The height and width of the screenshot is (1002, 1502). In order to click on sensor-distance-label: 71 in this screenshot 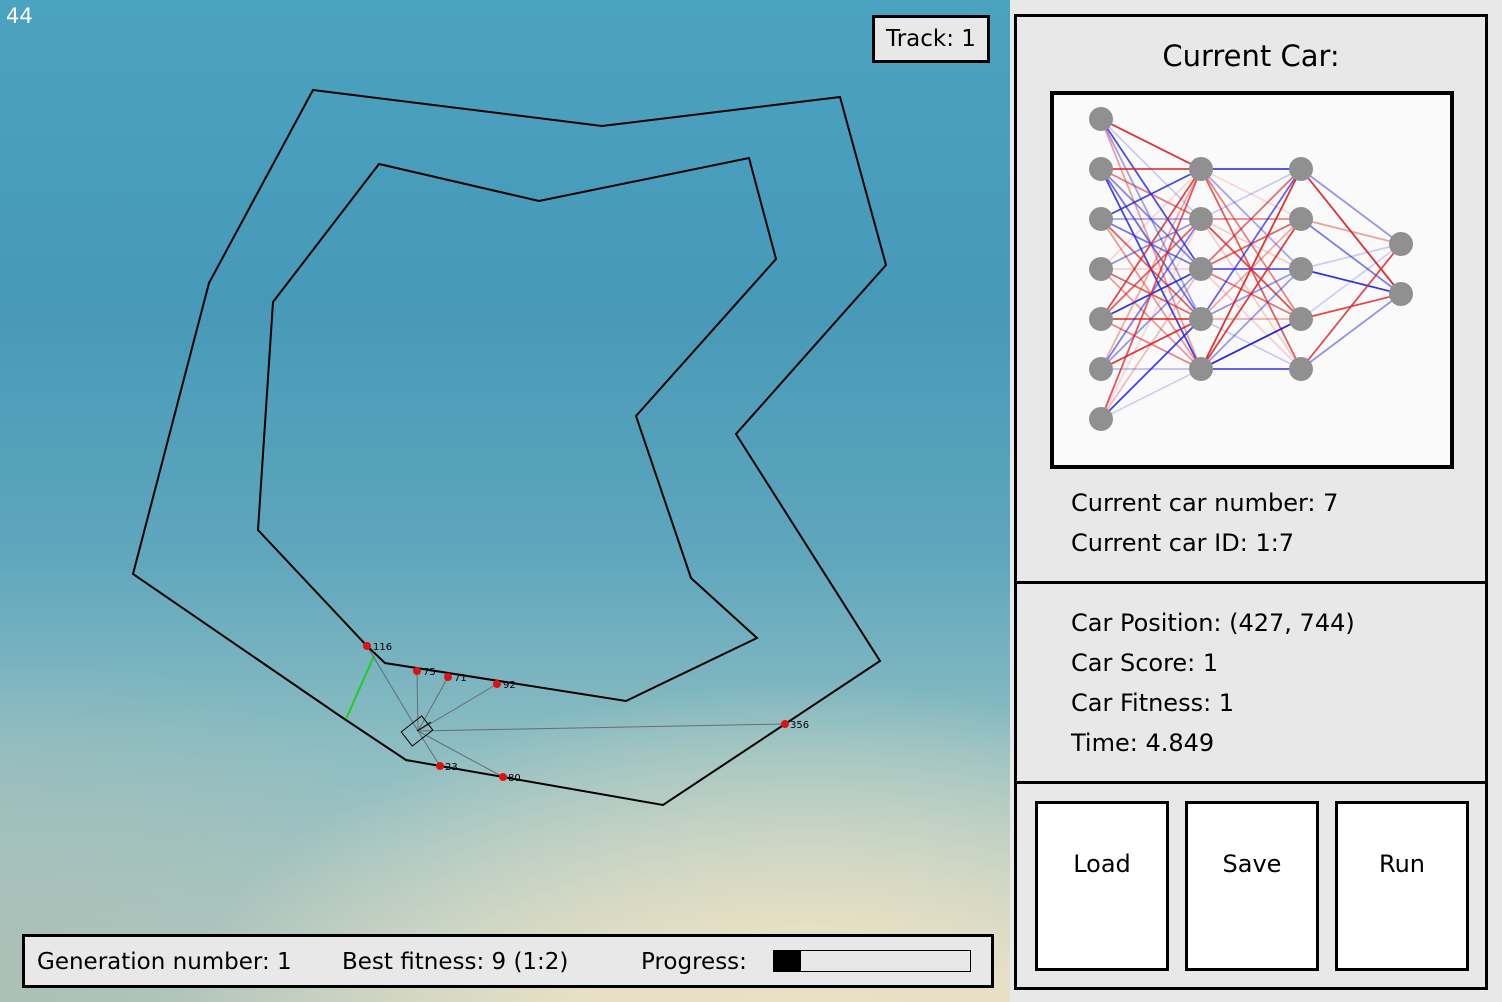, I will do `click(460, 678)`.